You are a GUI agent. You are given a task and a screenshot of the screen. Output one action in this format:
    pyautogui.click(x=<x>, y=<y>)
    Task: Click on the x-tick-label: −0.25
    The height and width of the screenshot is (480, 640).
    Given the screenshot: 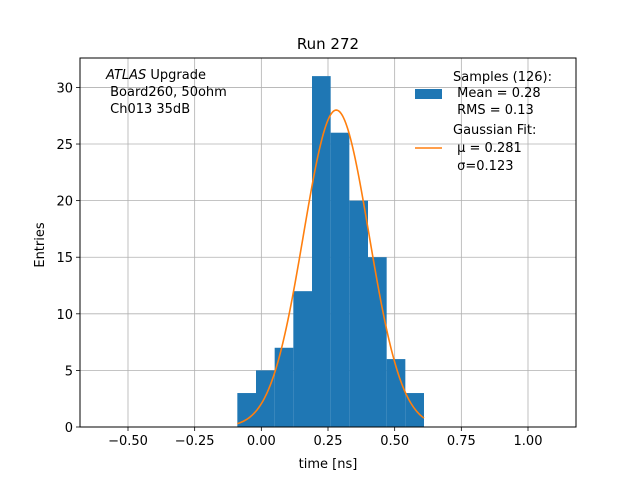 What is the action you would take?
    pyautogui.click(x=195, y=441)
    